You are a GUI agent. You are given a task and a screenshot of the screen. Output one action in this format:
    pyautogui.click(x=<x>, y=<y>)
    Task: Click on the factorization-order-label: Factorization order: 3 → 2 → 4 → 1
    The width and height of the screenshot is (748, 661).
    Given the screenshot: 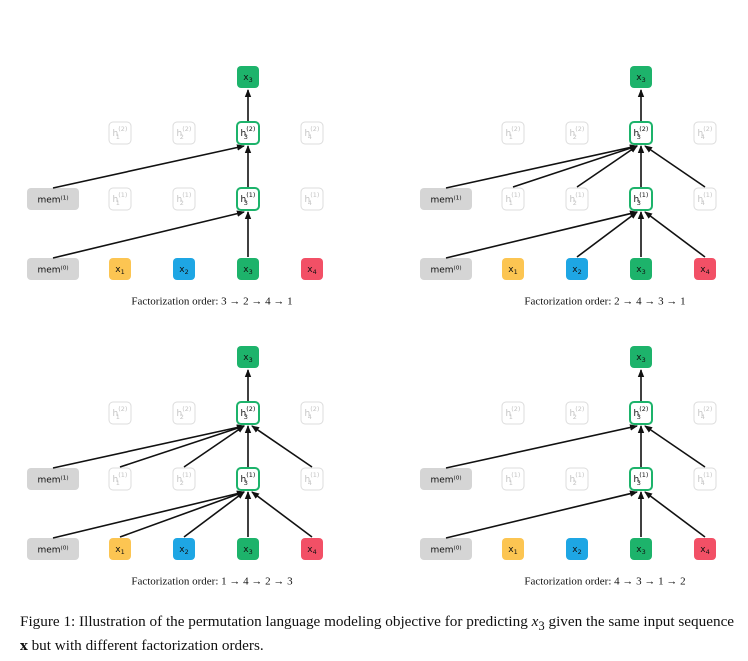 What is the action you would take?
    pyautogui.click(x=211, y=302)
    